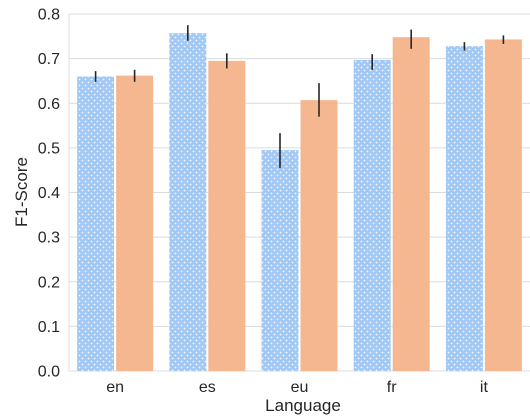 The height and width of the screenshot is (416, 530). I want to click on x-tick-label: en, so click(115, 387).